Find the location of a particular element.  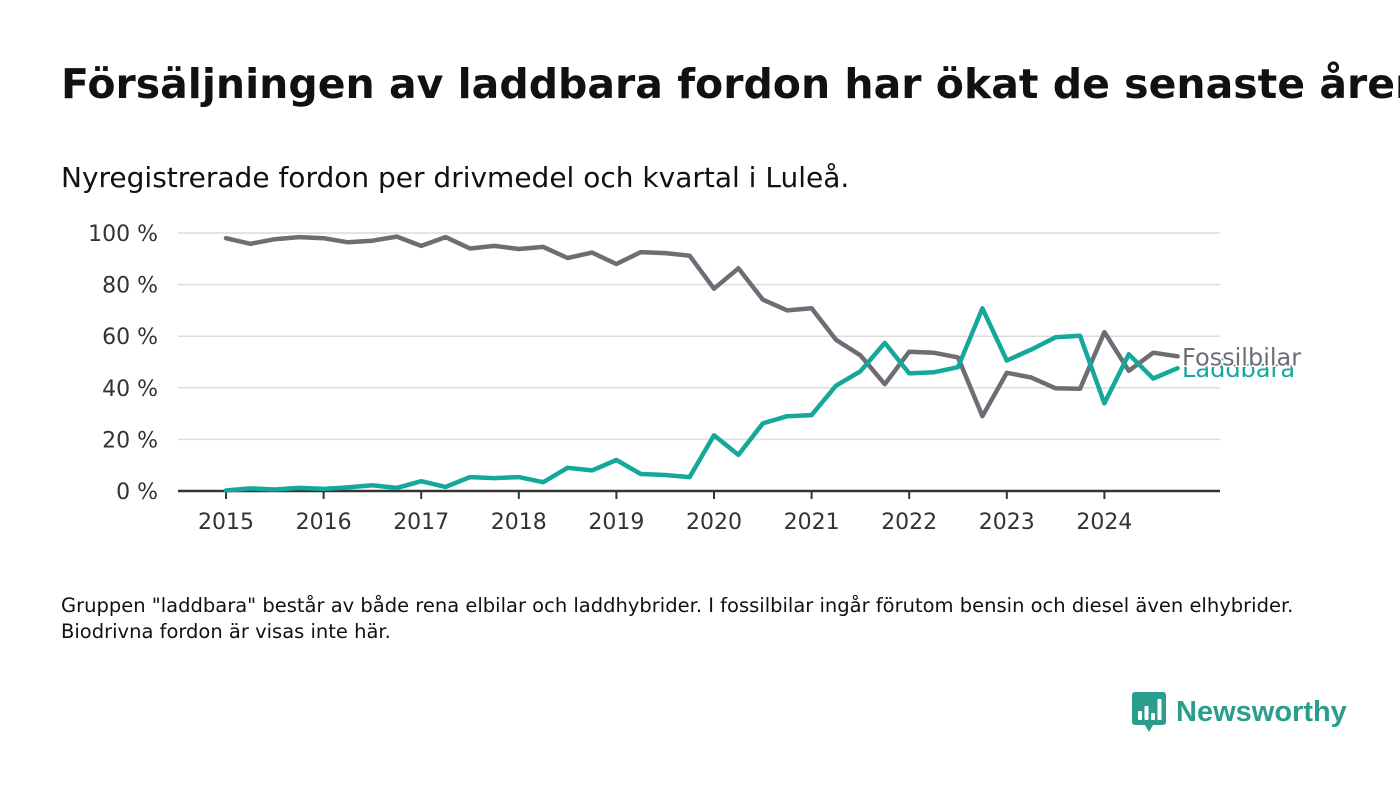

x-axis-tick-labels: 2015 2016 2017 2018 2019 2020 2021 2022 2023 2024 is located at coordinates (665, 513).